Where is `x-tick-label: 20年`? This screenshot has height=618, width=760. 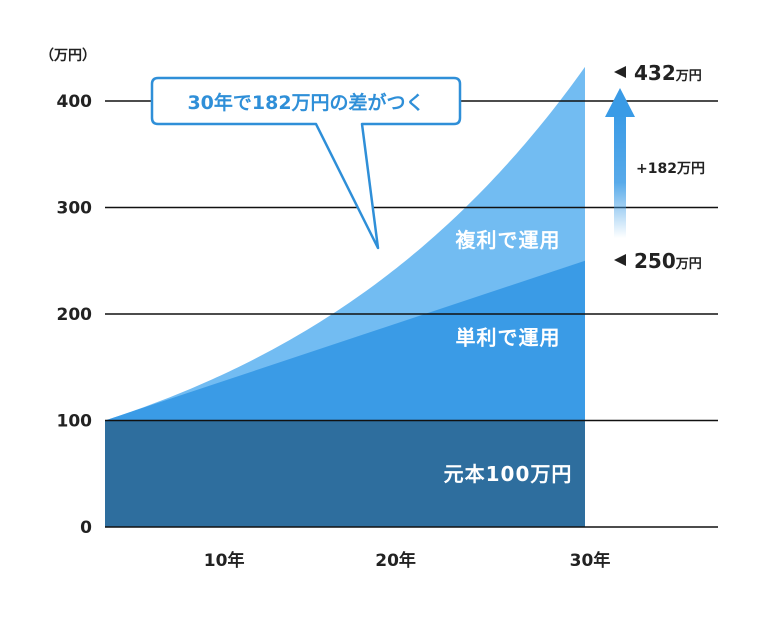 x-tick-label: 20年 is located at coordinates (395, 560).